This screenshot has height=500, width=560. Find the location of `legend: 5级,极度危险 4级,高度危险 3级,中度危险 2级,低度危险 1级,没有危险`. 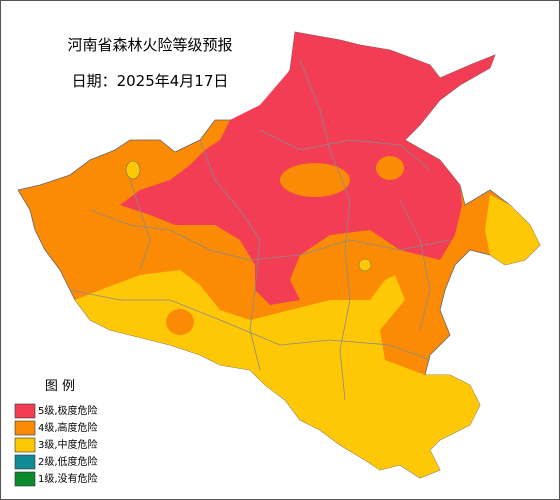

legend: 5级,极度危险 4级,高度危险 3级,中度危险 2级,低度危险 1级,没有危险 is located at coordinates (56, 445).